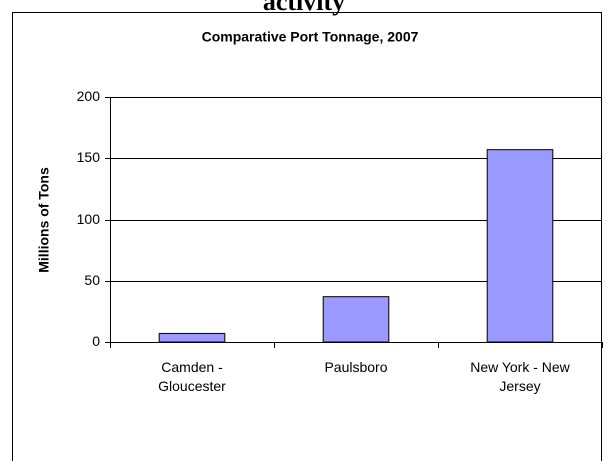 This screenshot has width=608, height=461. I want to click on x-tick-label: Camden - Gloucester, so click(192, 376).